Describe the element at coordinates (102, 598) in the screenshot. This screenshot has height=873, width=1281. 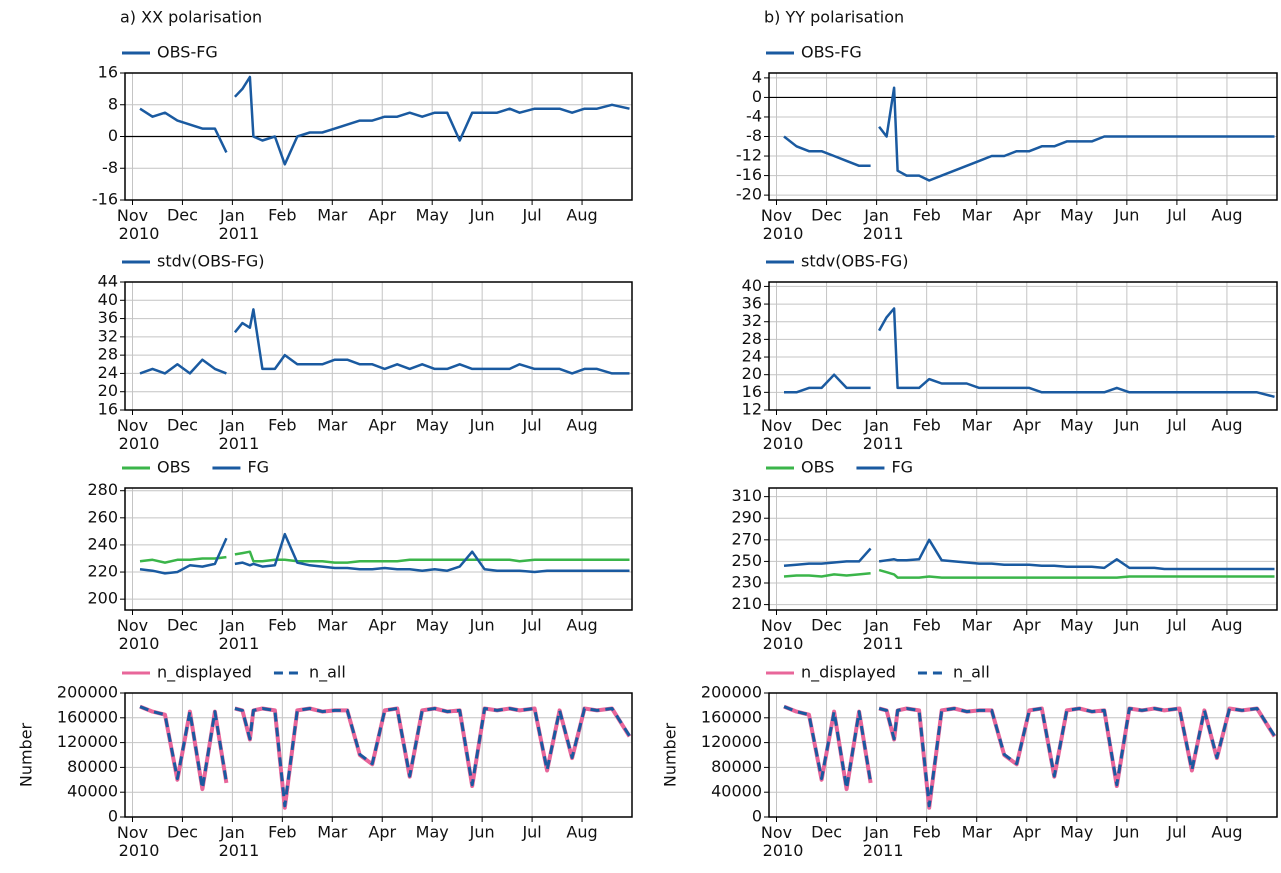
I see `y-tick-label: 200` at that location.